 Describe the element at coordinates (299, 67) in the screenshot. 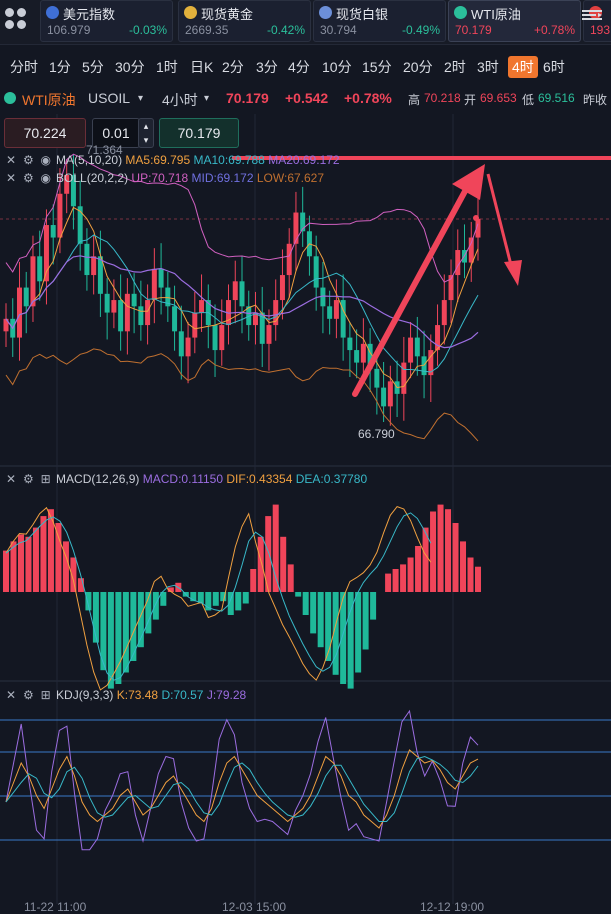

I see `timeframe-8: 4分` at that location.